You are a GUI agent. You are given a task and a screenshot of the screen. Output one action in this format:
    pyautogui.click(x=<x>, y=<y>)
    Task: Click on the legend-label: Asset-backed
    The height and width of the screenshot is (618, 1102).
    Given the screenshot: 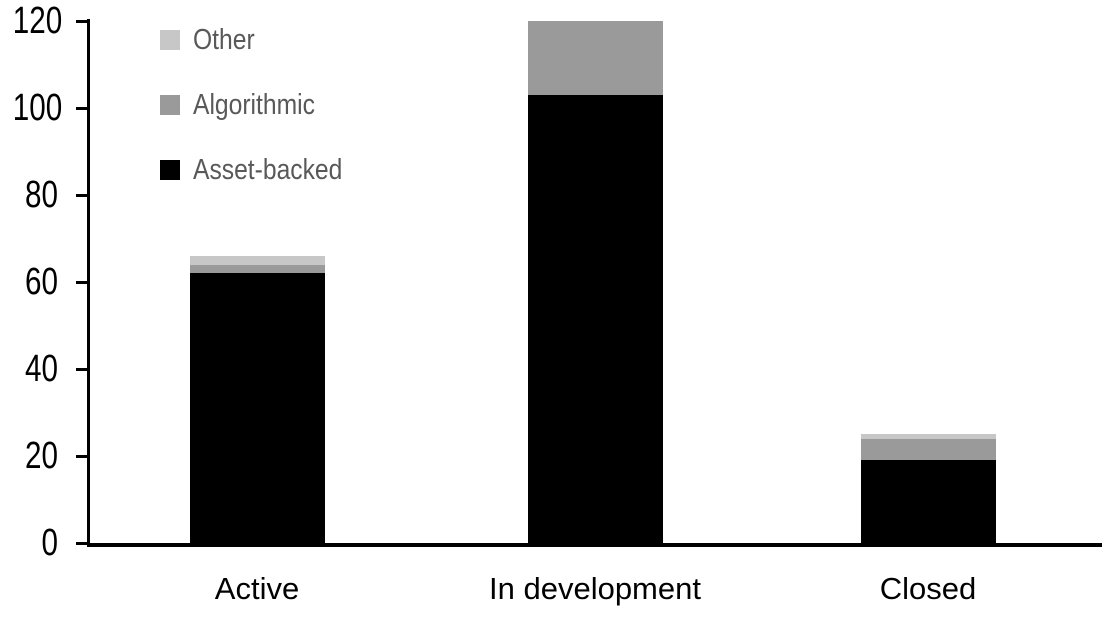 What is the action you would take?
    pyautogui.click(x=268, y=169)
    